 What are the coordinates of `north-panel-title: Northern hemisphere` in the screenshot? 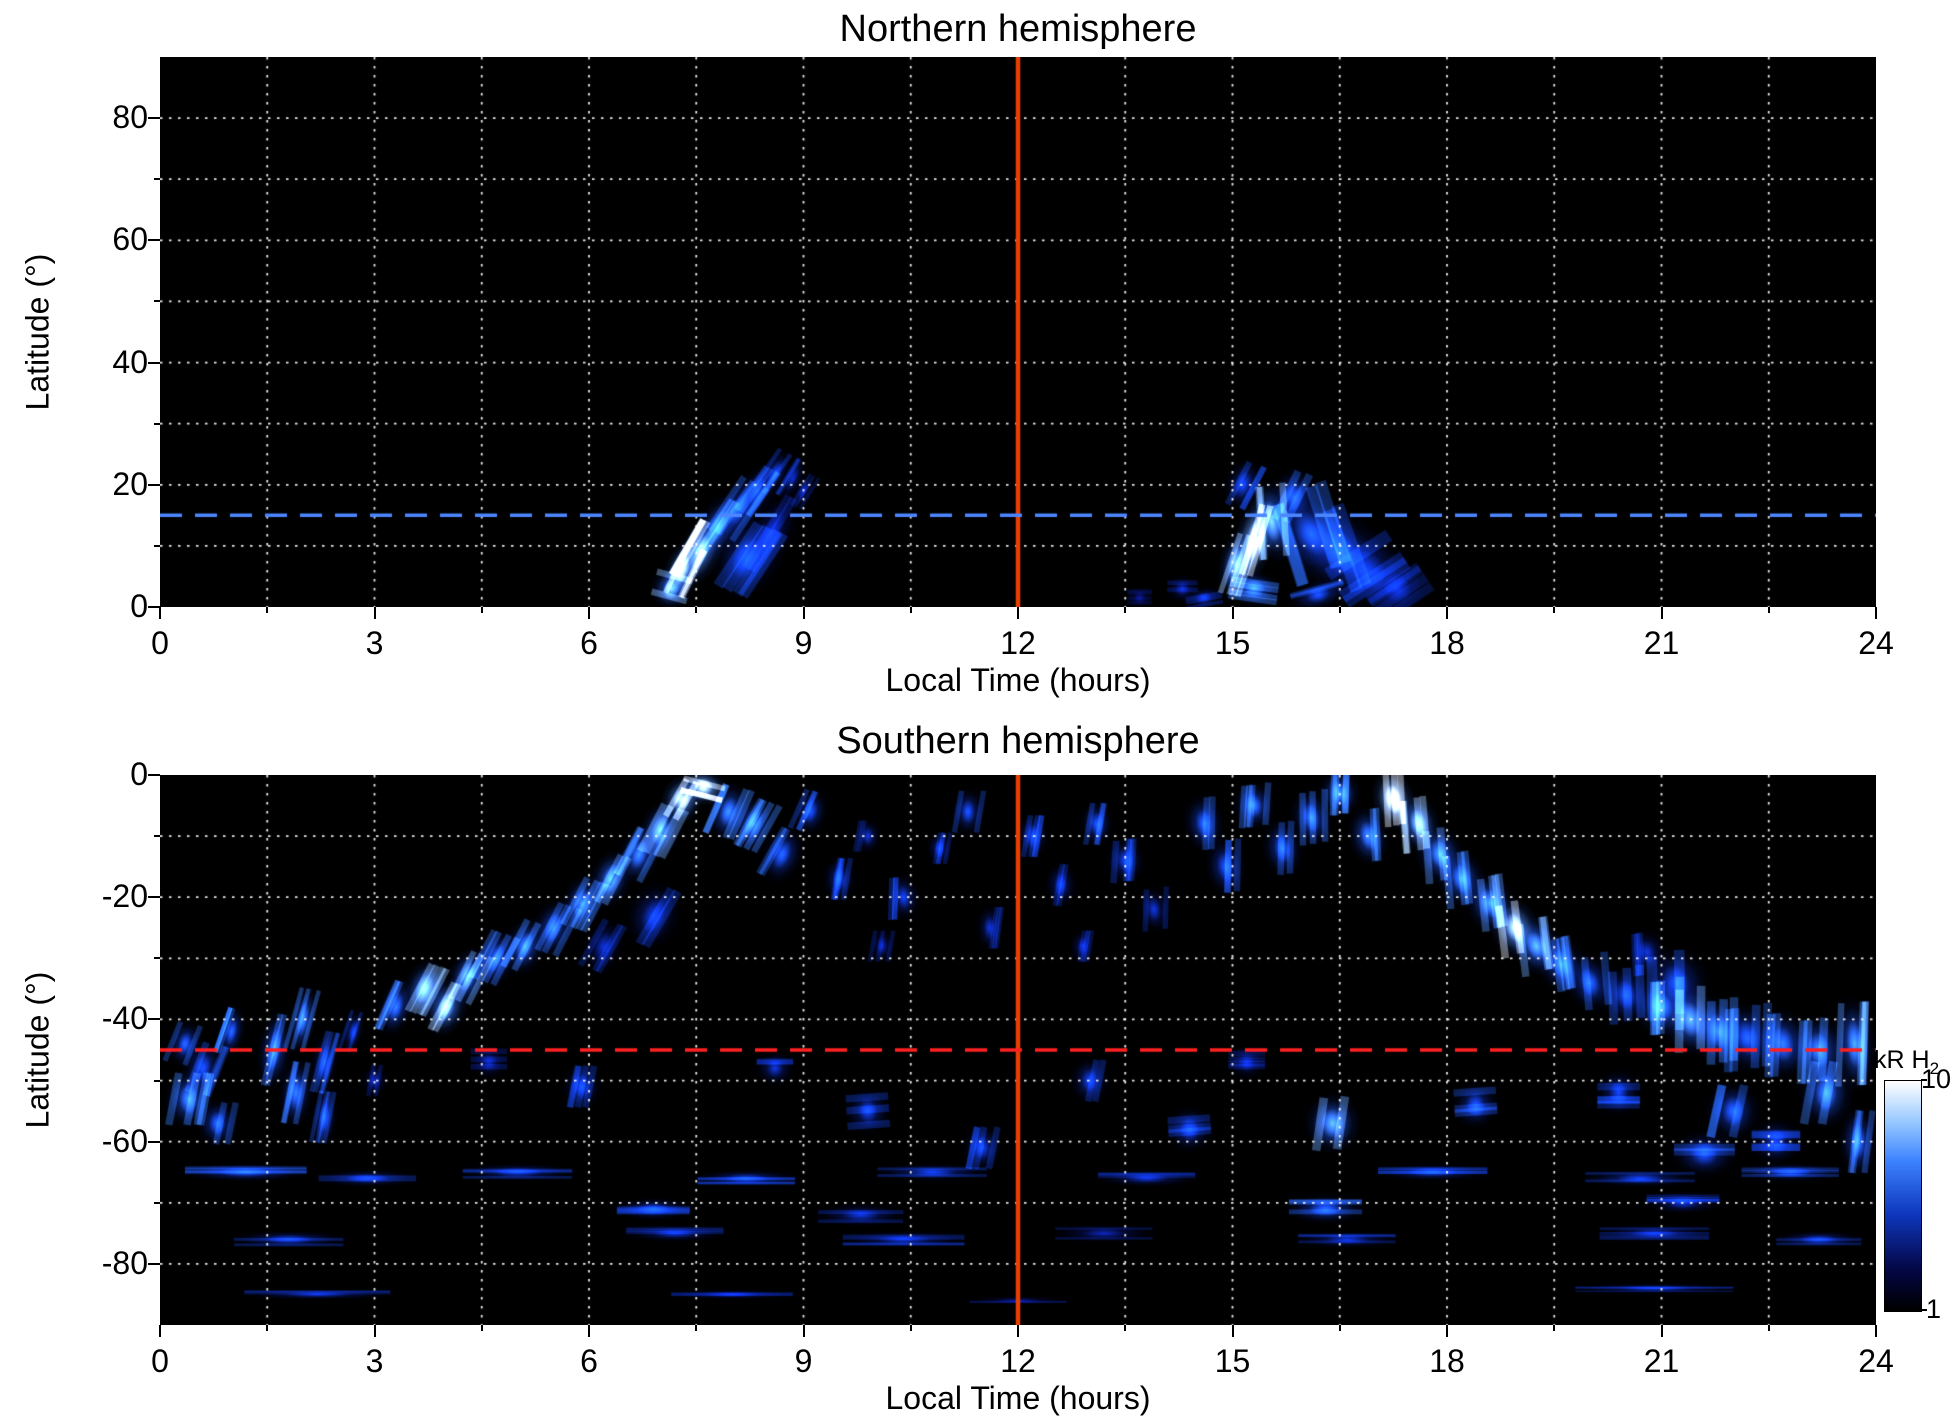 It's located at (1018, 29).